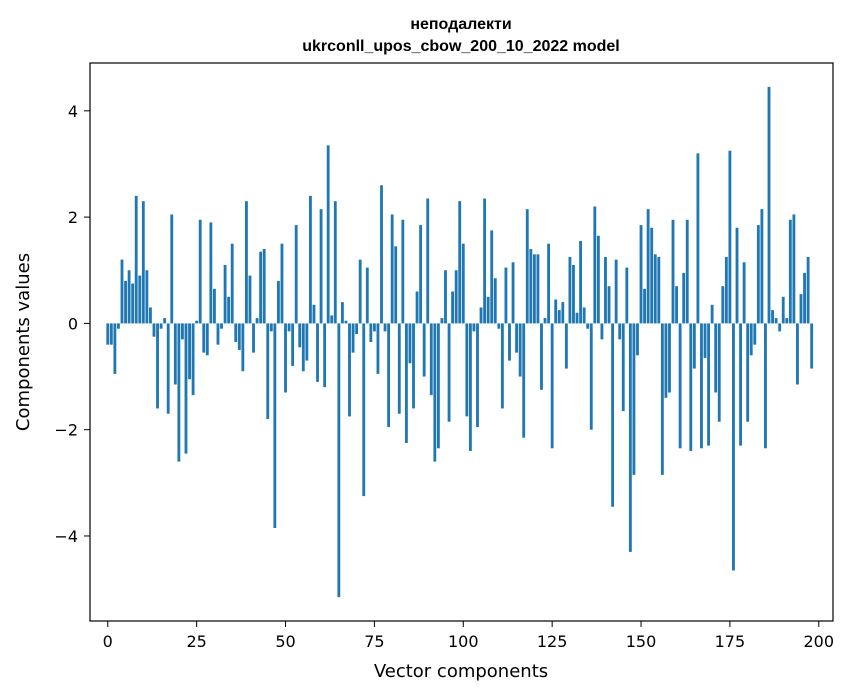 This screenshot has width=847, height=696. What do you see at coordinates (196, 641) in the screenshot?
I see `x-tick-label: 25` at bounding box center [196, 641].